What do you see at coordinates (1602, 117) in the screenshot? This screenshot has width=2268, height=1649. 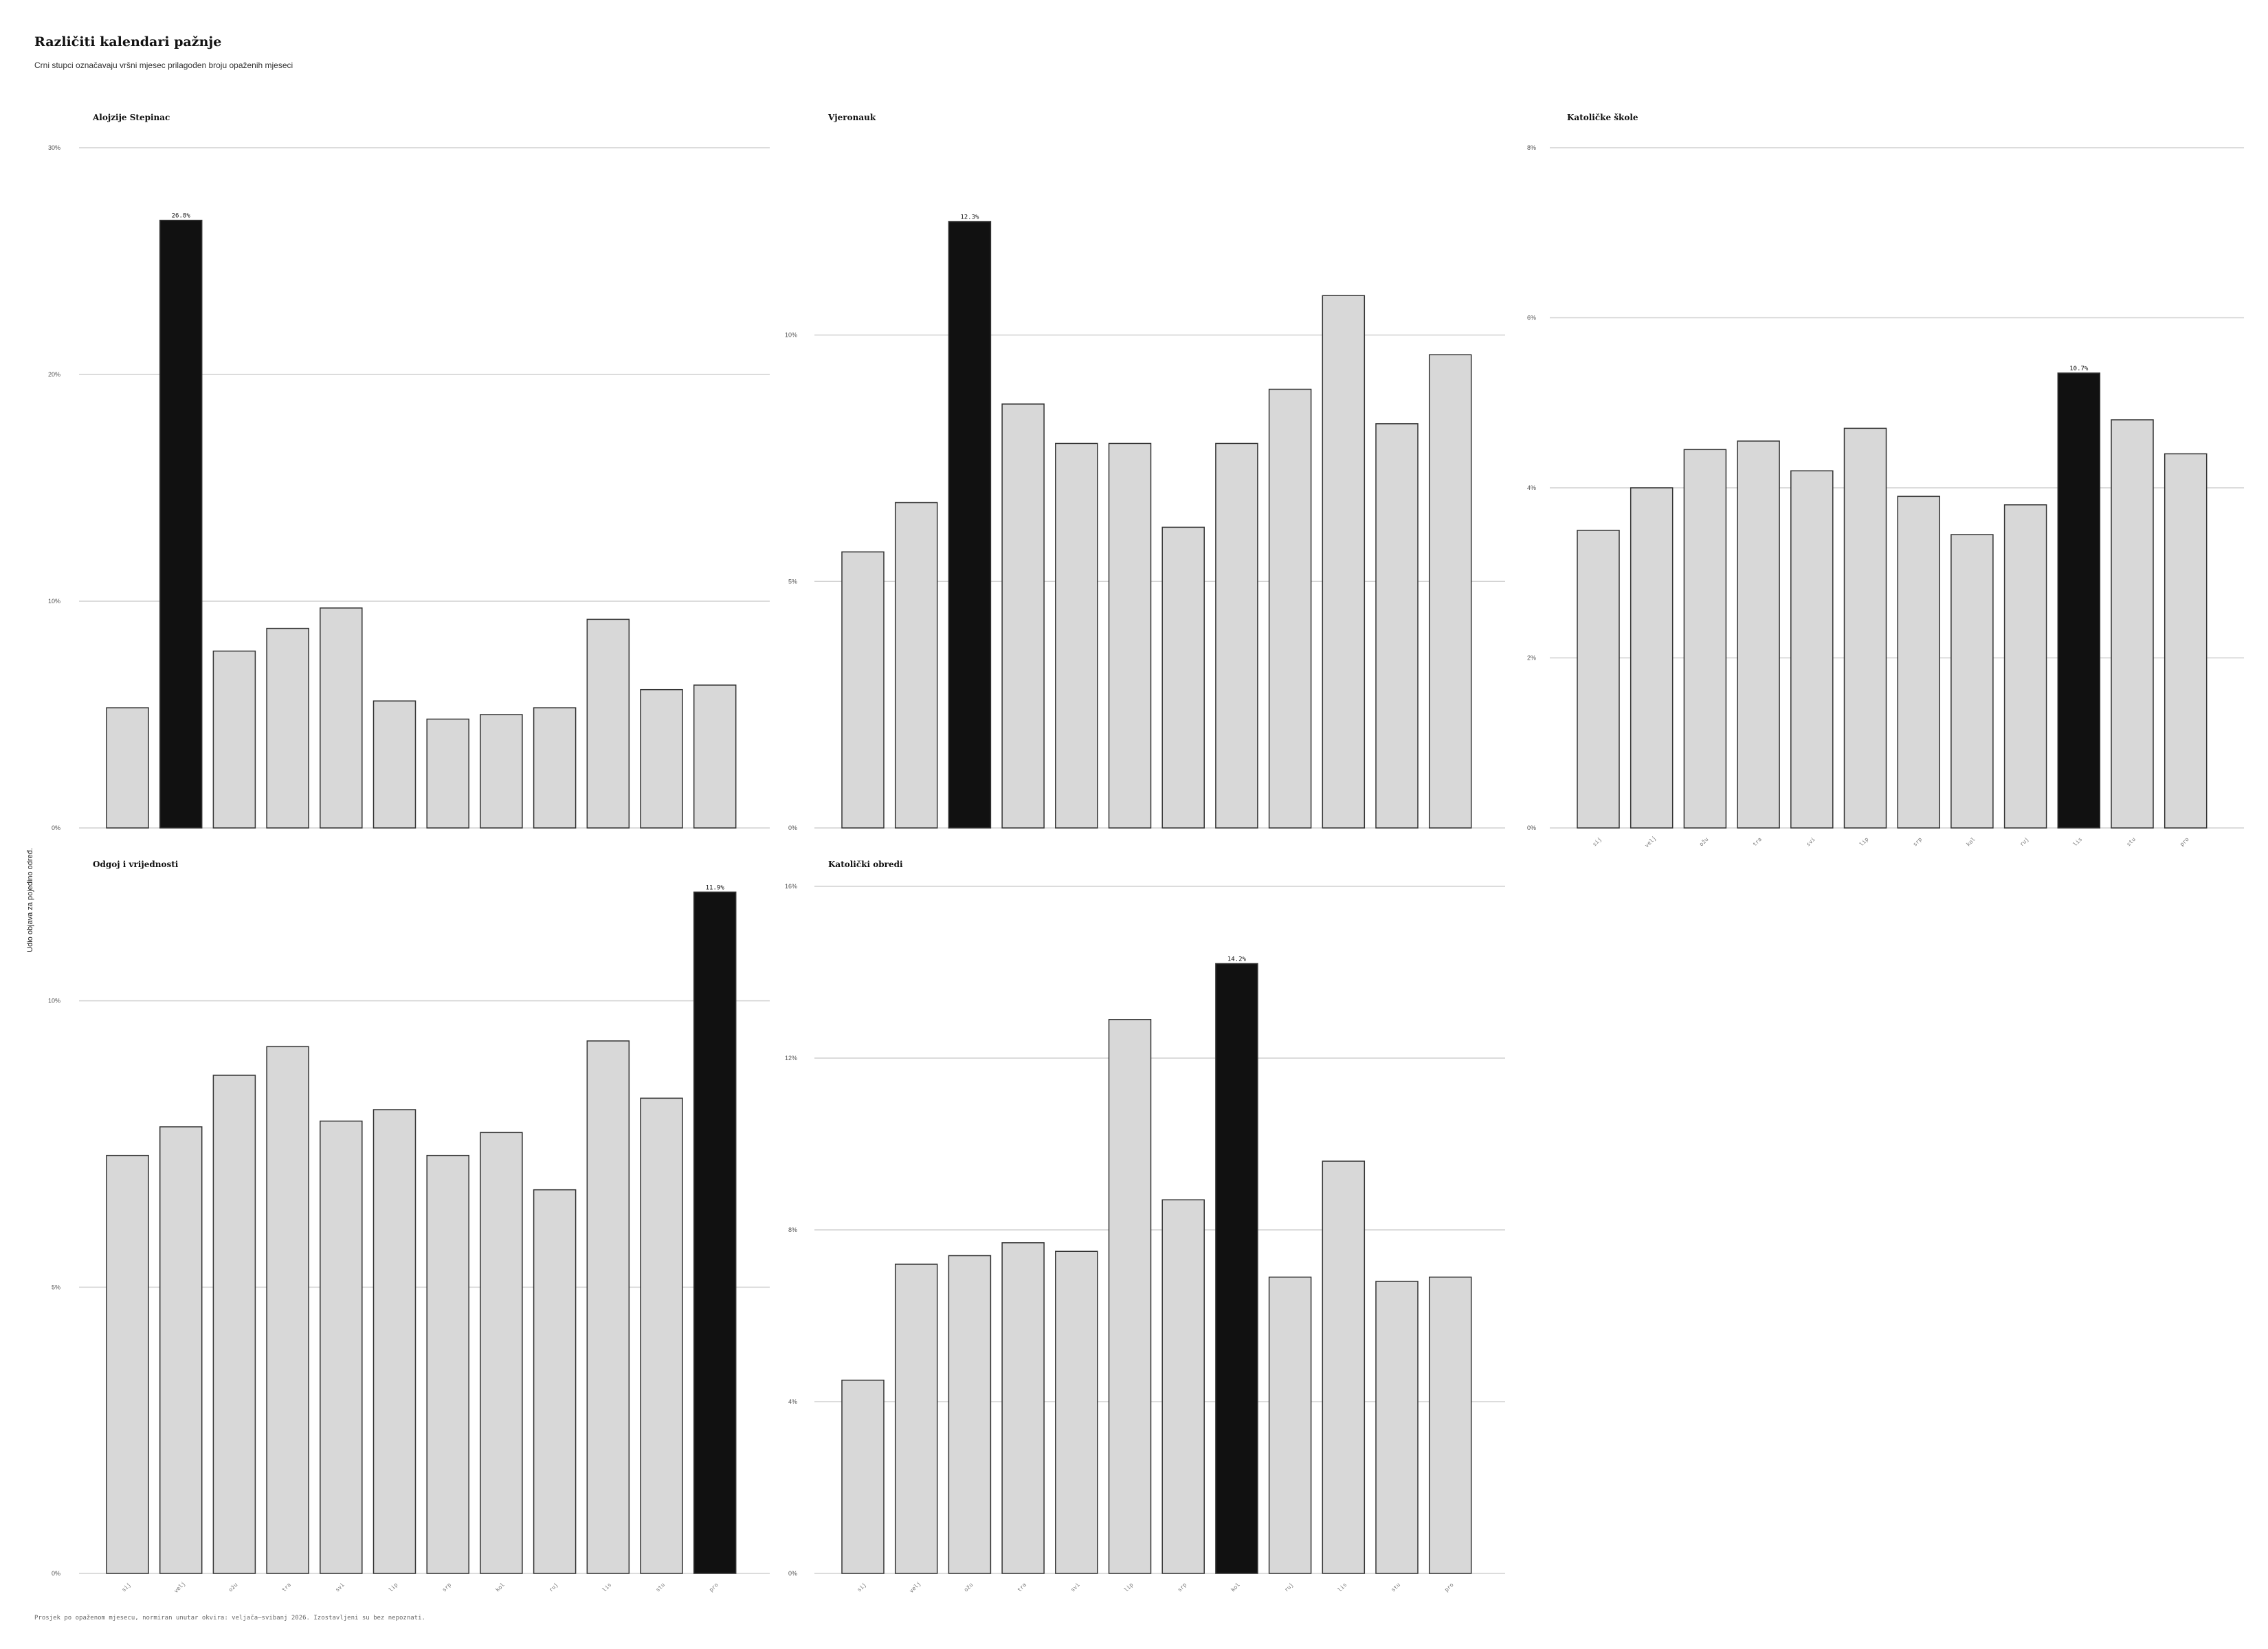 I see `panel-title: Katoličke škole` at bounding box center [1602, 117].